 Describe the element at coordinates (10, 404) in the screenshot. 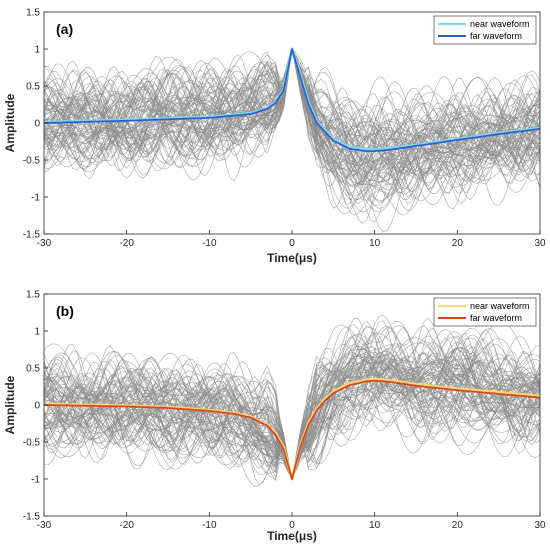

I see `y-axis-label-b: Amplitude` at that location.